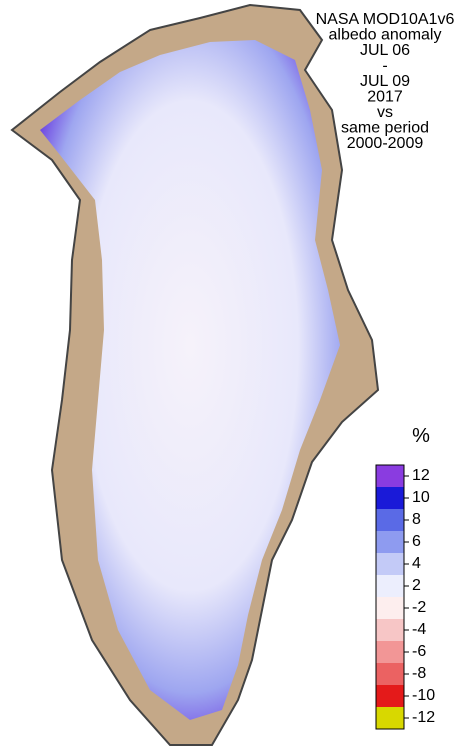 Image resolution: width=474 pixels, height=755 pixels. Describe the element at coordinates (416, 519) in the screenshot. I see `legend-label: 8` at that location.